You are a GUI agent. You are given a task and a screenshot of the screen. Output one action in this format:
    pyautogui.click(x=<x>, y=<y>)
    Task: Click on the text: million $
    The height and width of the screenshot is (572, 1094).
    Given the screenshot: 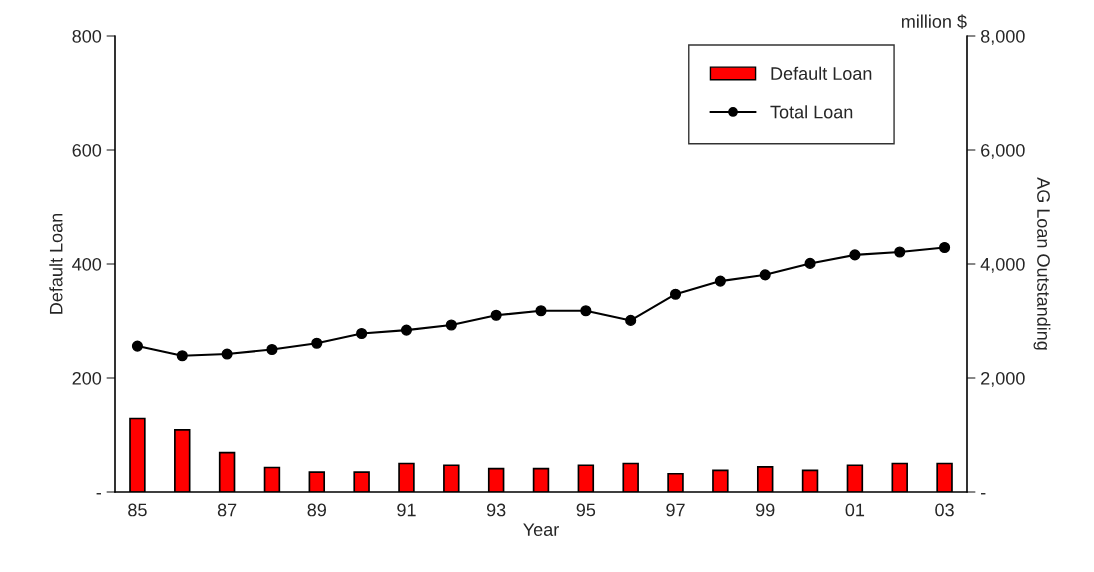 What is the action you would take?
    pyautogui.click(x=934, y=21)
    